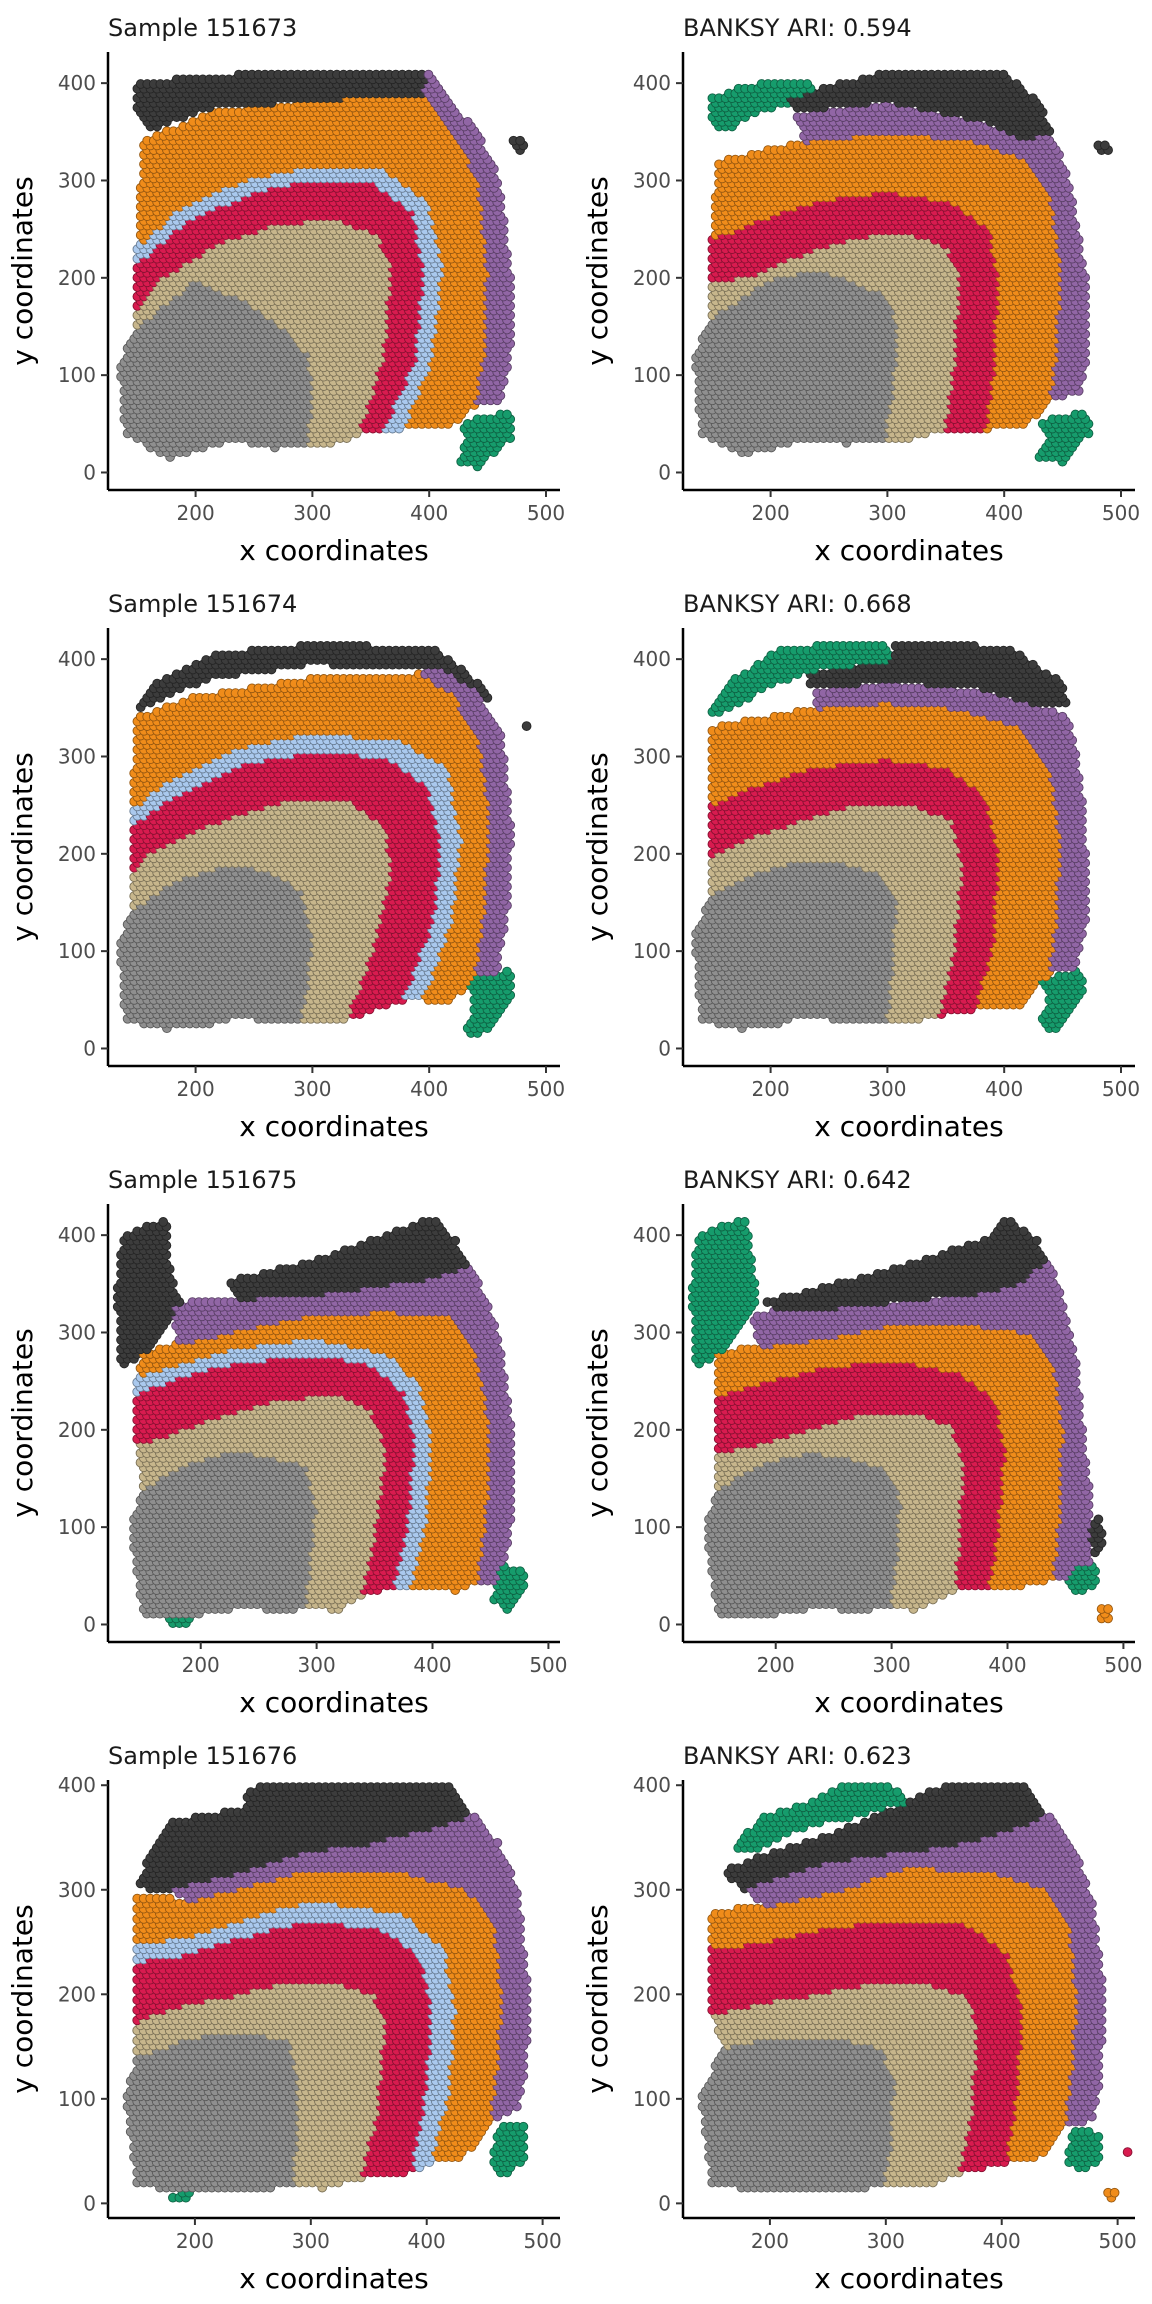 The width and height of the screenshot is (1152, 2304). What do you see at coordinates (322, 270) in the screenshot?
I see `spot-layer` at bounding box center [322, 270].